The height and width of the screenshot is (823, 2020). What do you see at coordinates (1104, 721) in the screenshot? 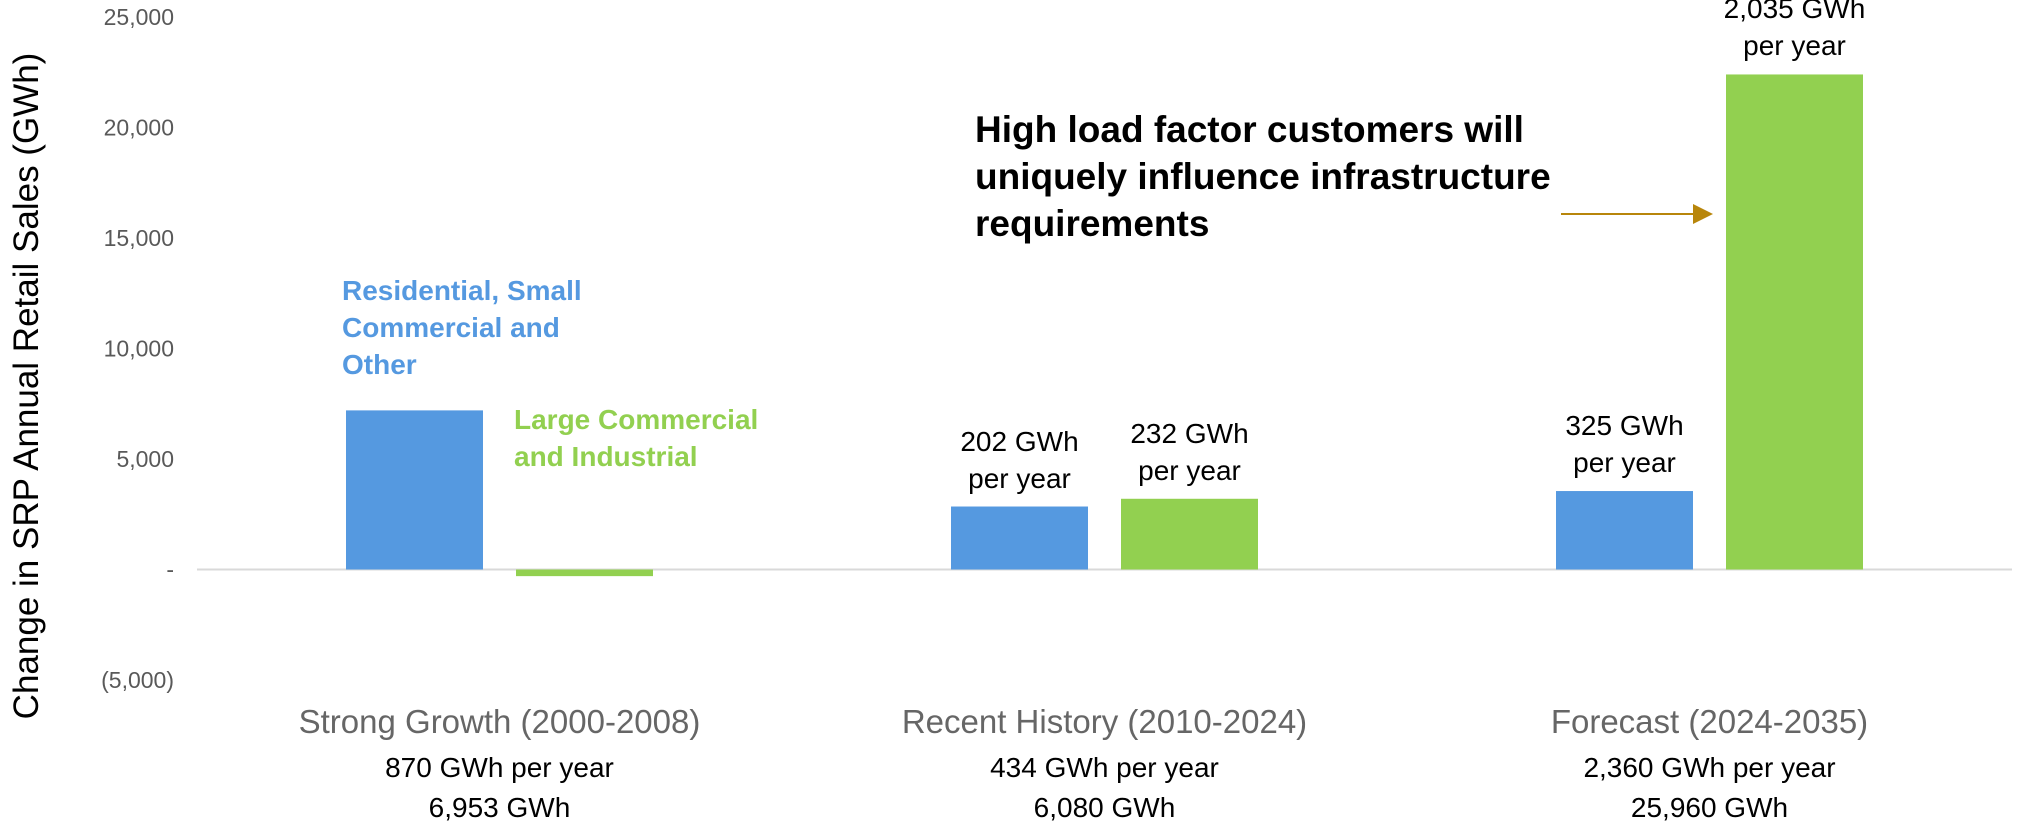
I see `x-tick-label: Recent History (2010-2024)` at bounding box center [1104, 721].